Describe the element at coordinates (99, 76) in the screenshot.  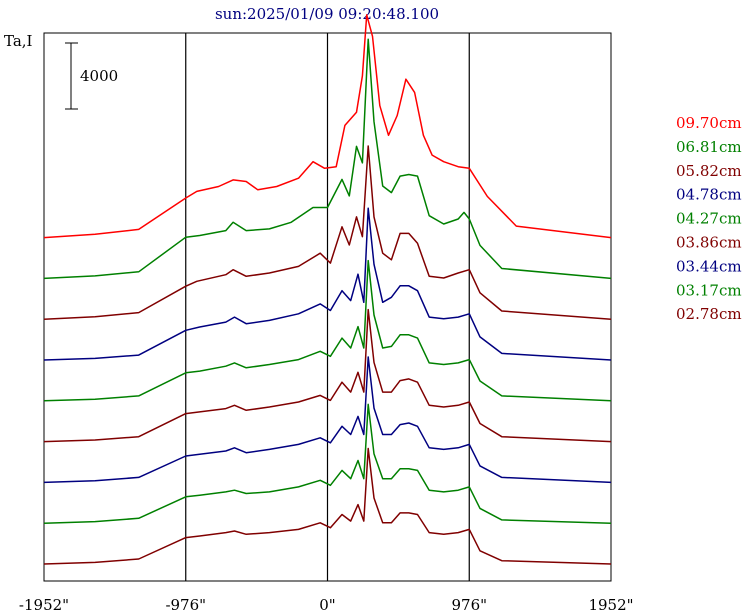
I see `scale-bar-label: 4000` at that location.